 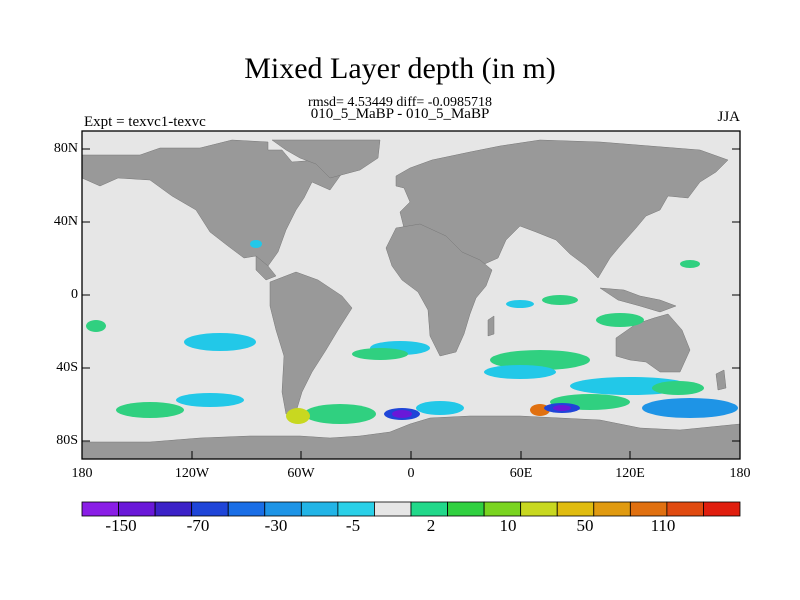 What do you see at coordinates (721, 380) in the screenshot?
I see `land-new-zealand` at bounding box center [721, 380].